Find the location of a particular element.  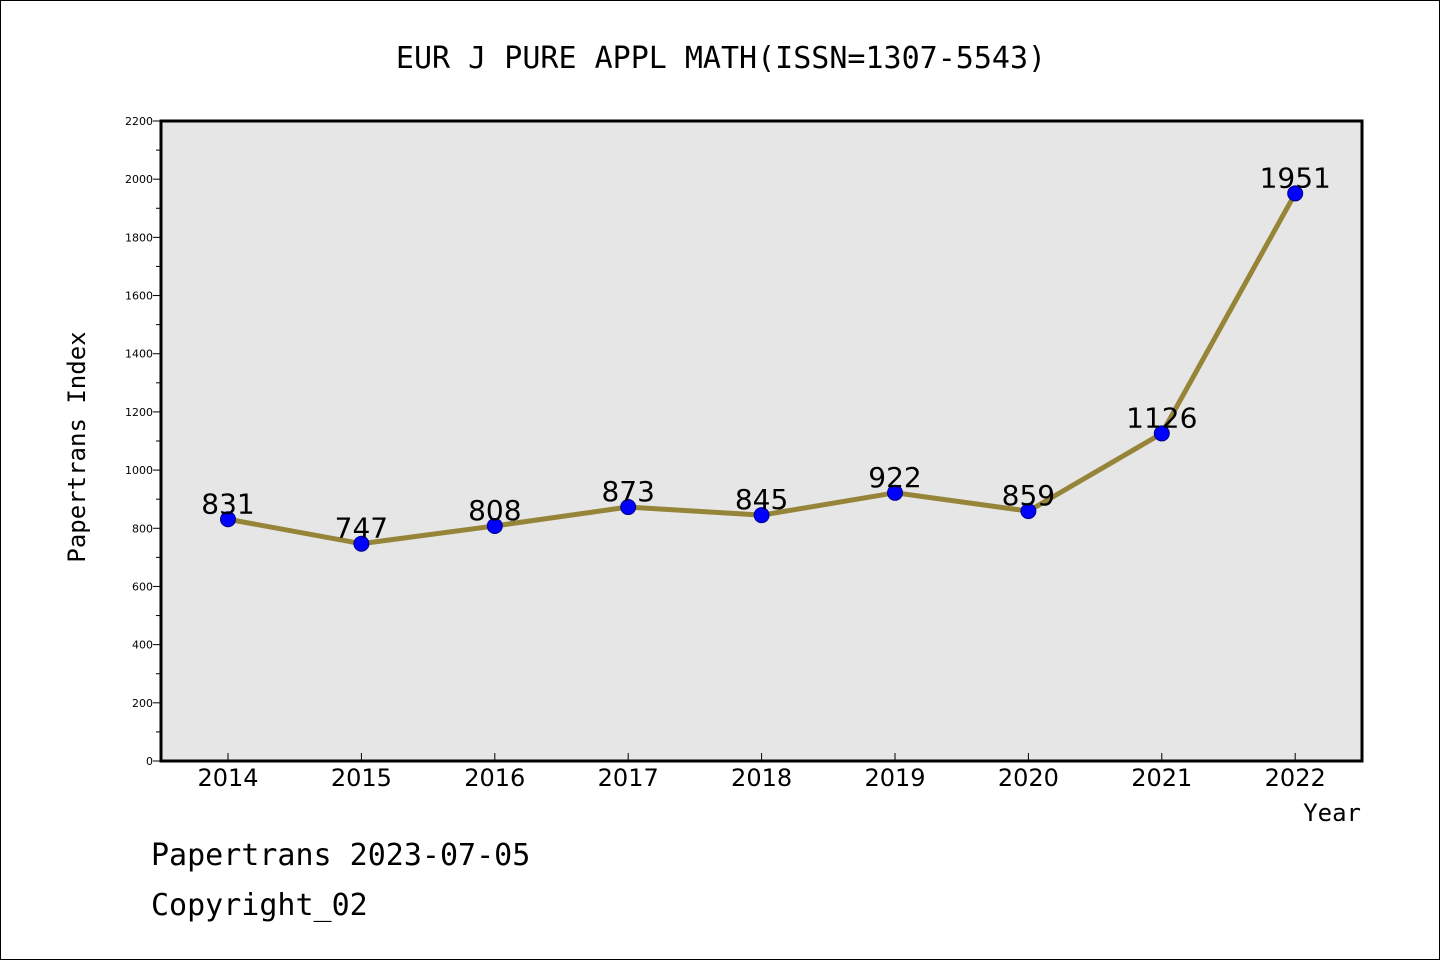

x-tick-label: 2018 is located at coordinates (761, 778).